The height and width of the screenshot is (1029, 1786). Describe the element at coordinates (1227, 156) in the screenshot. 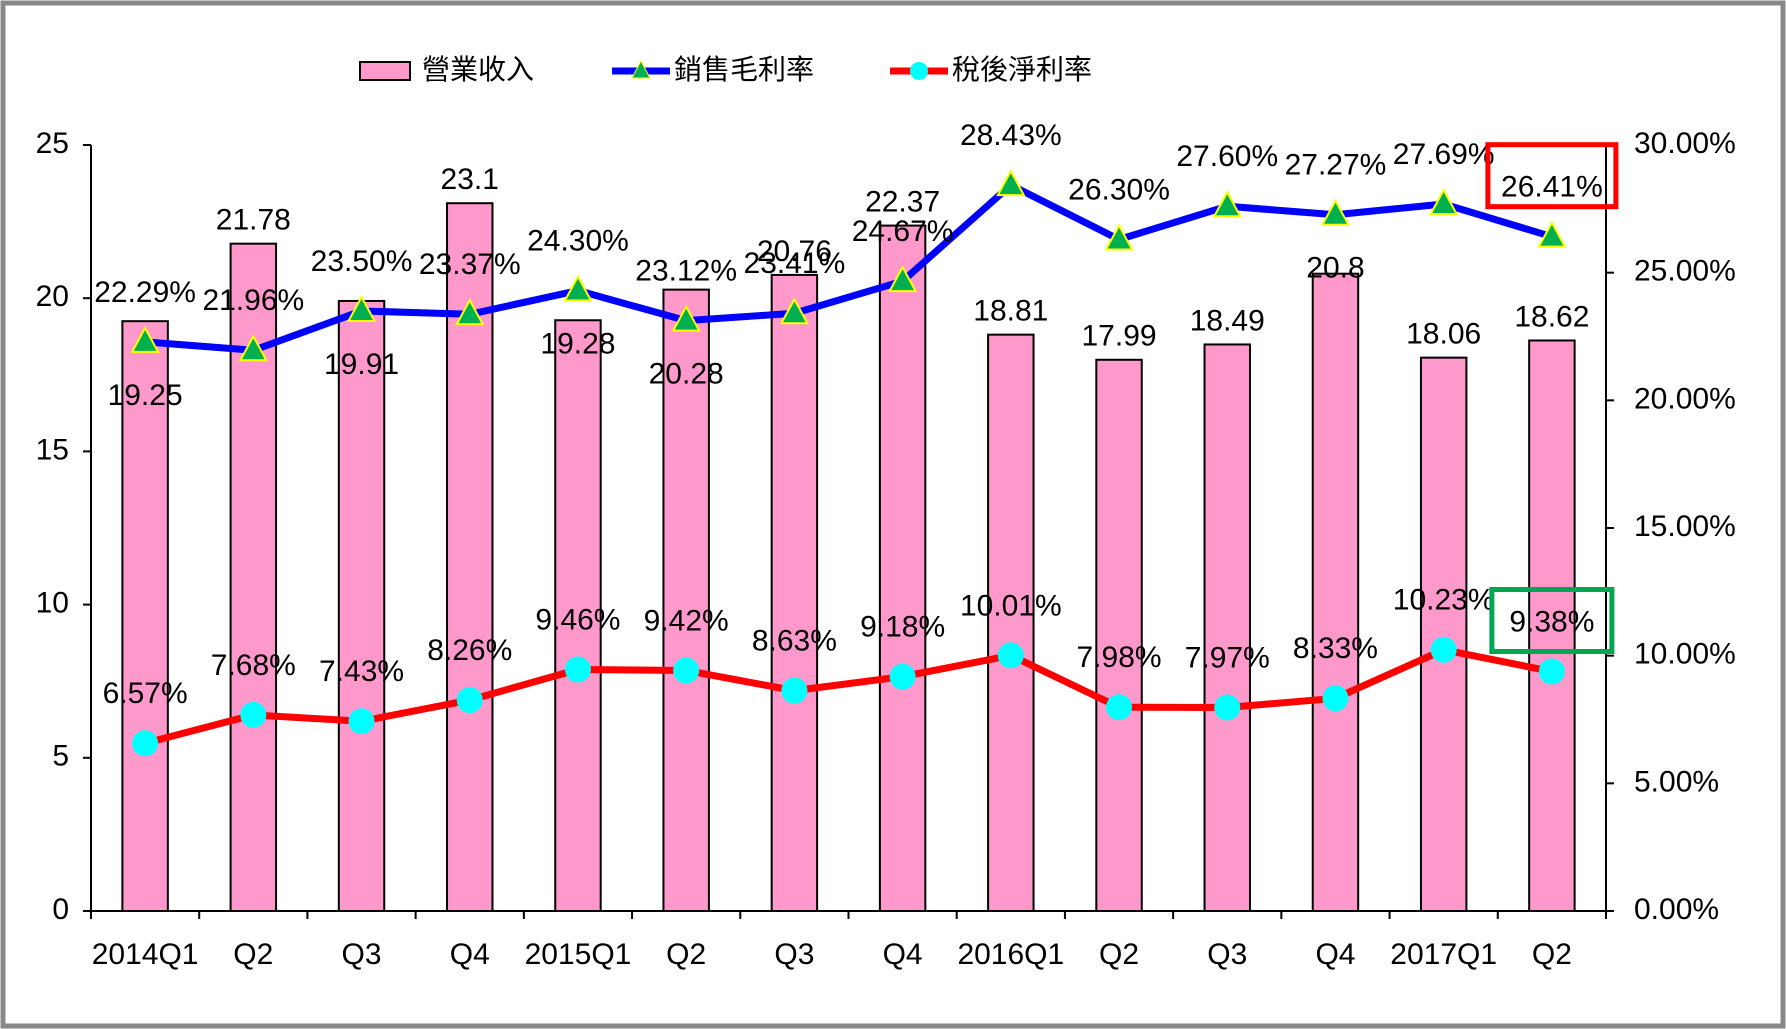

I see `value-label: 27.60%` at that location.